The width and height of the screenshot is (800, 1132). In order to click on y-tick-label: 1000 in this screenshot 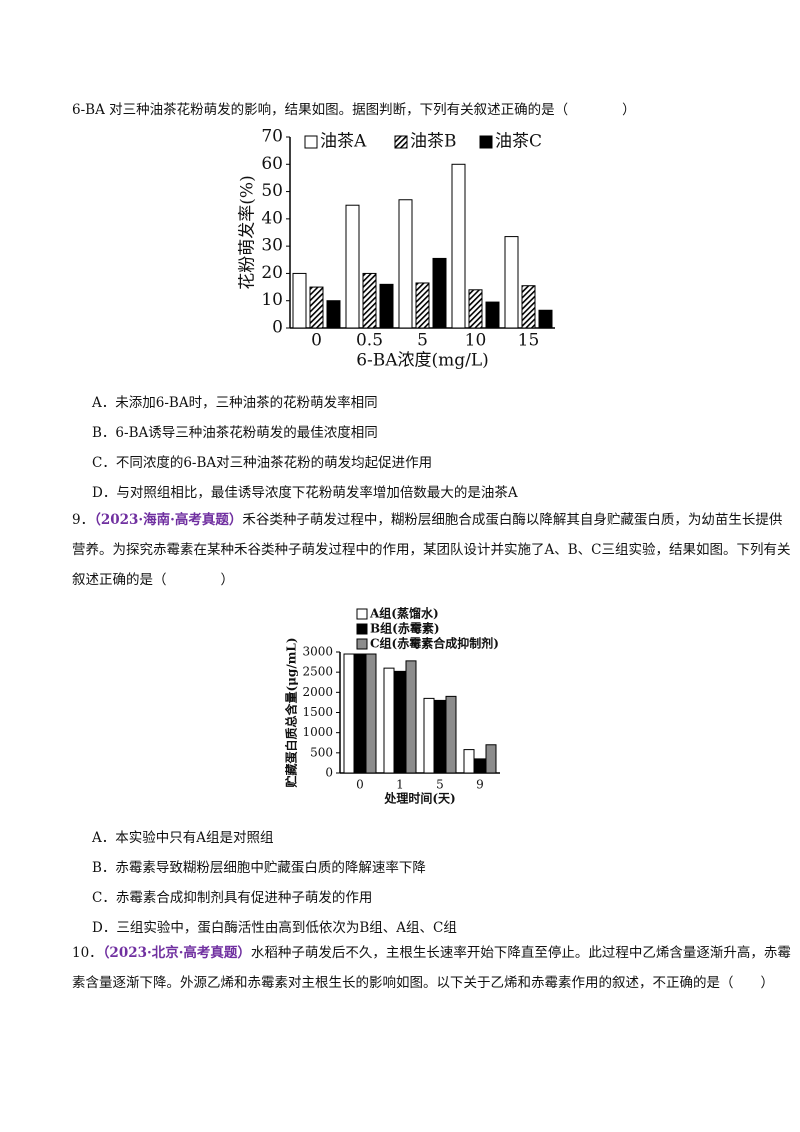, I will do `click(317, 732)`.